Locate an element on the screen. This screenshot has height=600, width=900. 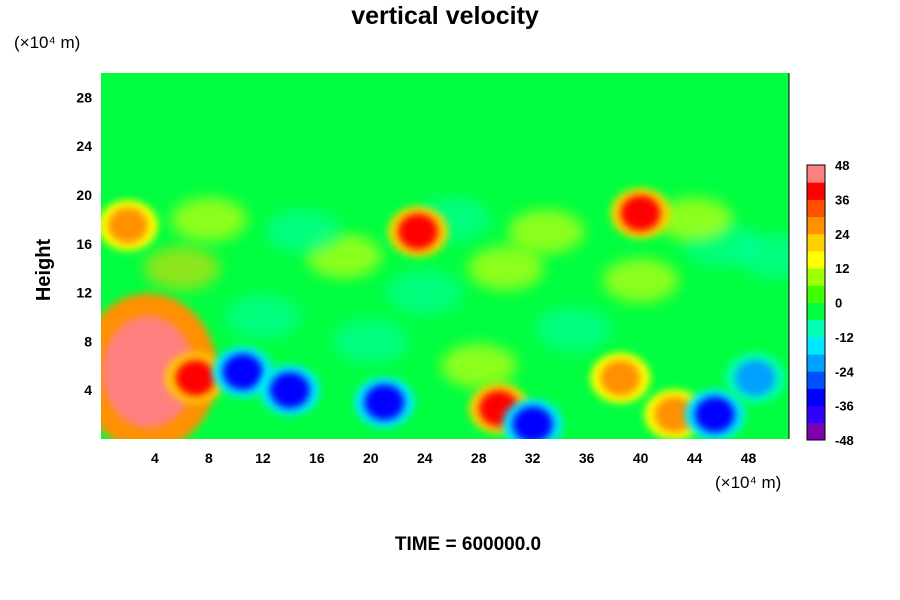
y-tick-label: 4 is located at coordinates (88, 390).